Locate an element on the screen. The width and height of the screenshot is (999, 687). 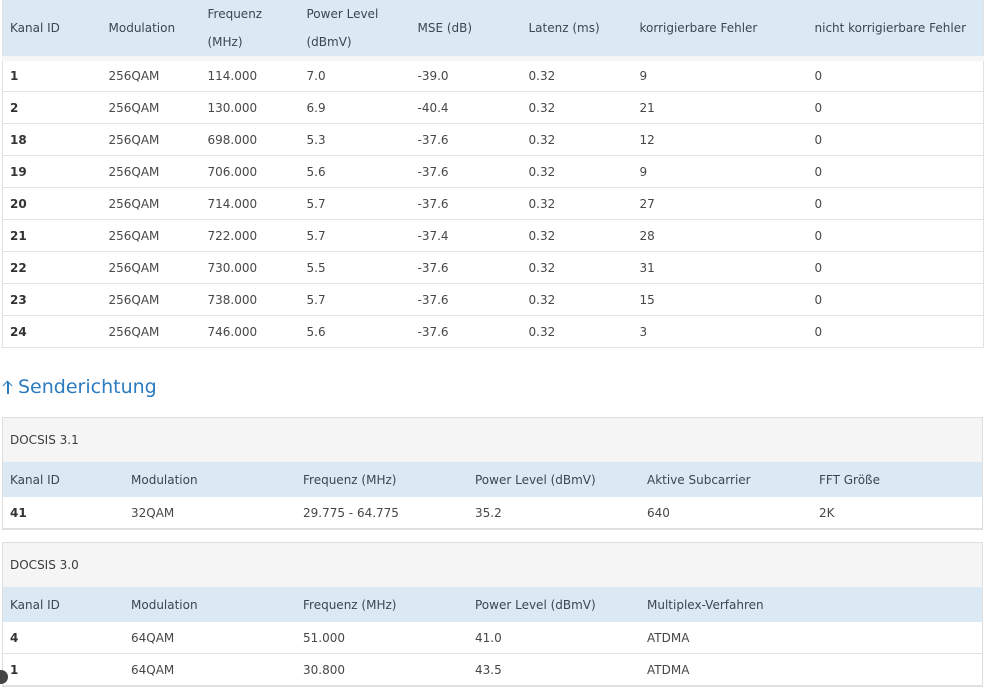
table-cell: 31 is located at coordinates (720, 267).